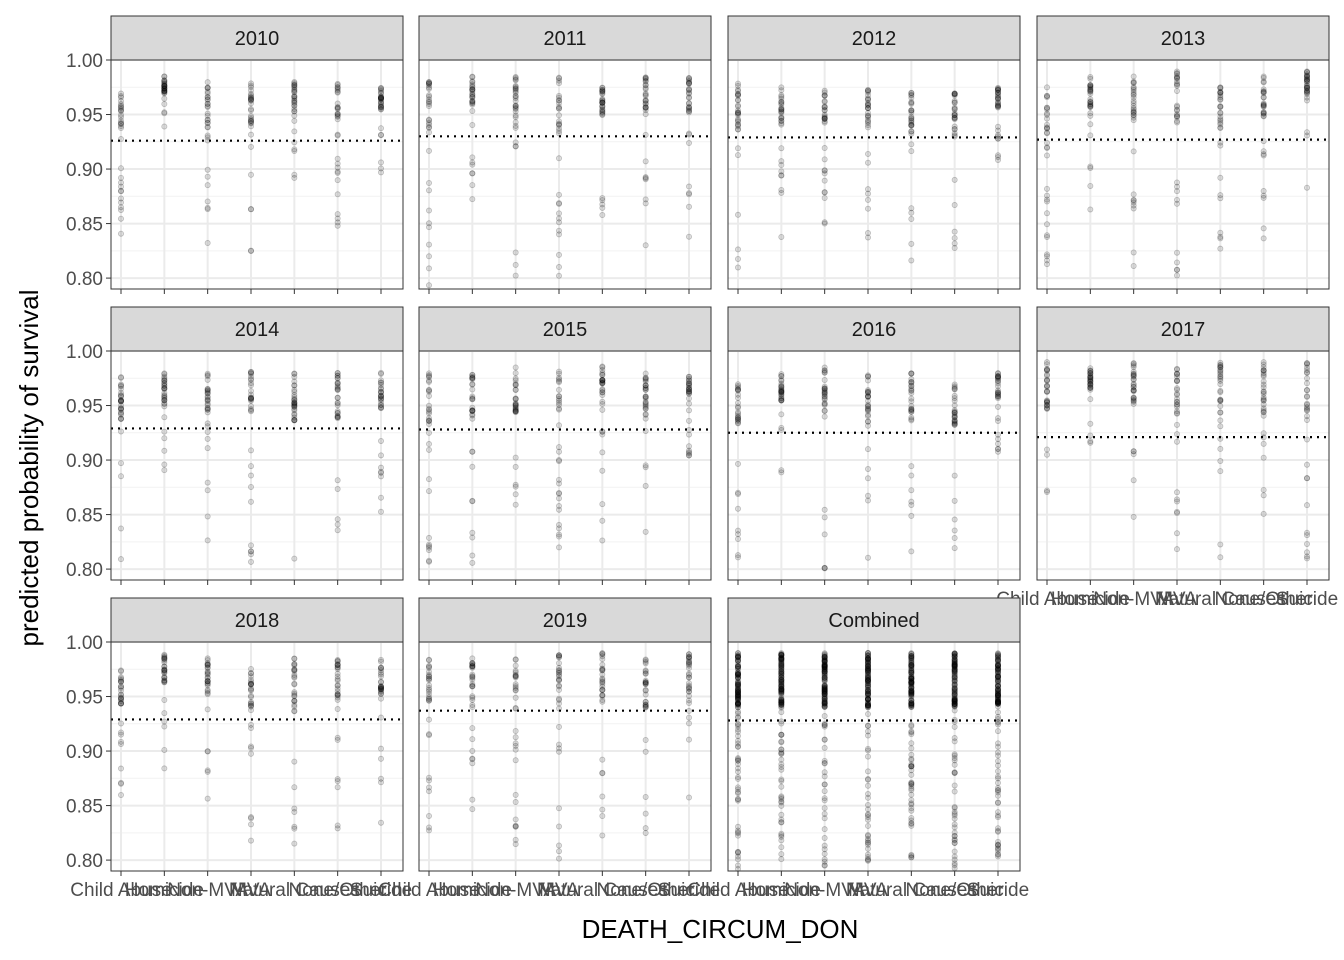 The image size is (1344, 960). Describe the element at coordinates (84, 643) in the screenshot. I see `y-tick-label: 1.00` at that location.